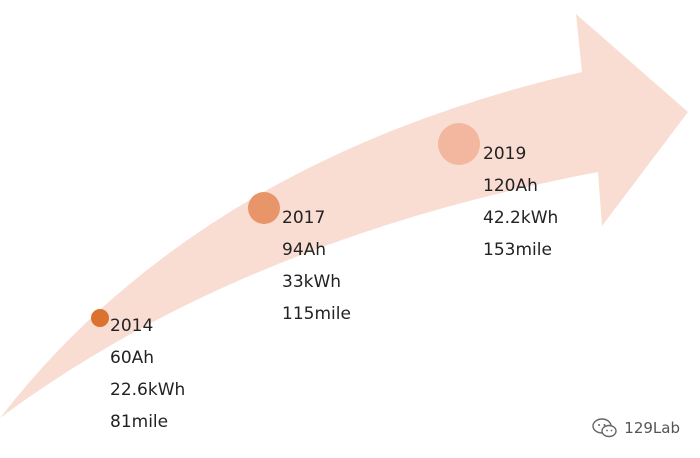 This screenshot has height=458, width=700. Describe the element at coordinates (604, 428) in the screenshot. I see `wechat-icon` at that location.